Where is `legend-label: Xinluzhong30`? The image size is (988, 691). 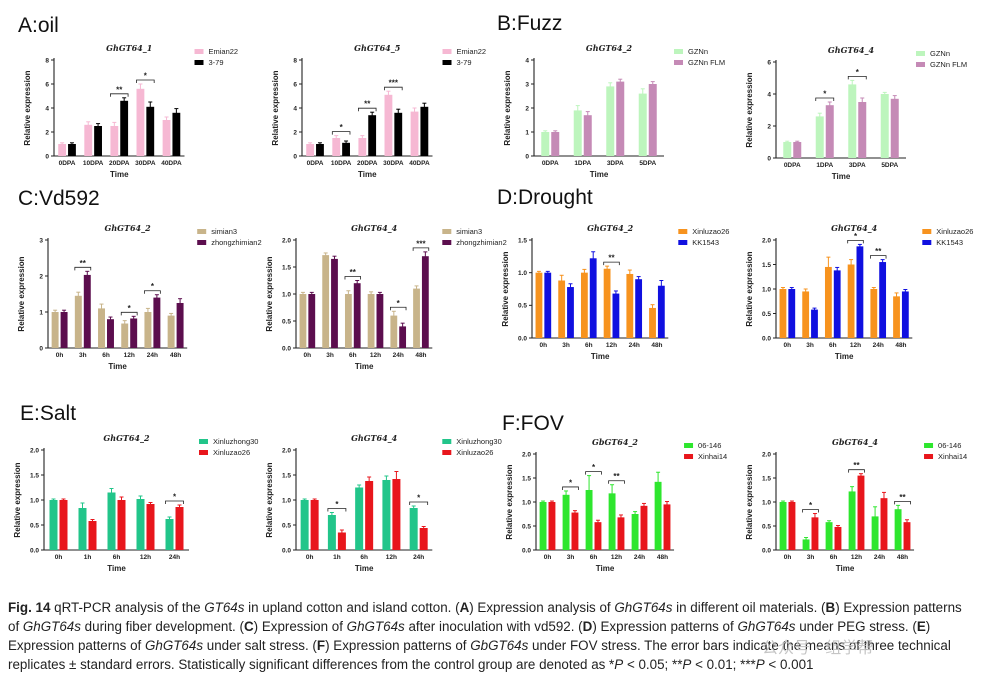
legend-label: Xinluzhong30 is located at coordinates (235, 441).